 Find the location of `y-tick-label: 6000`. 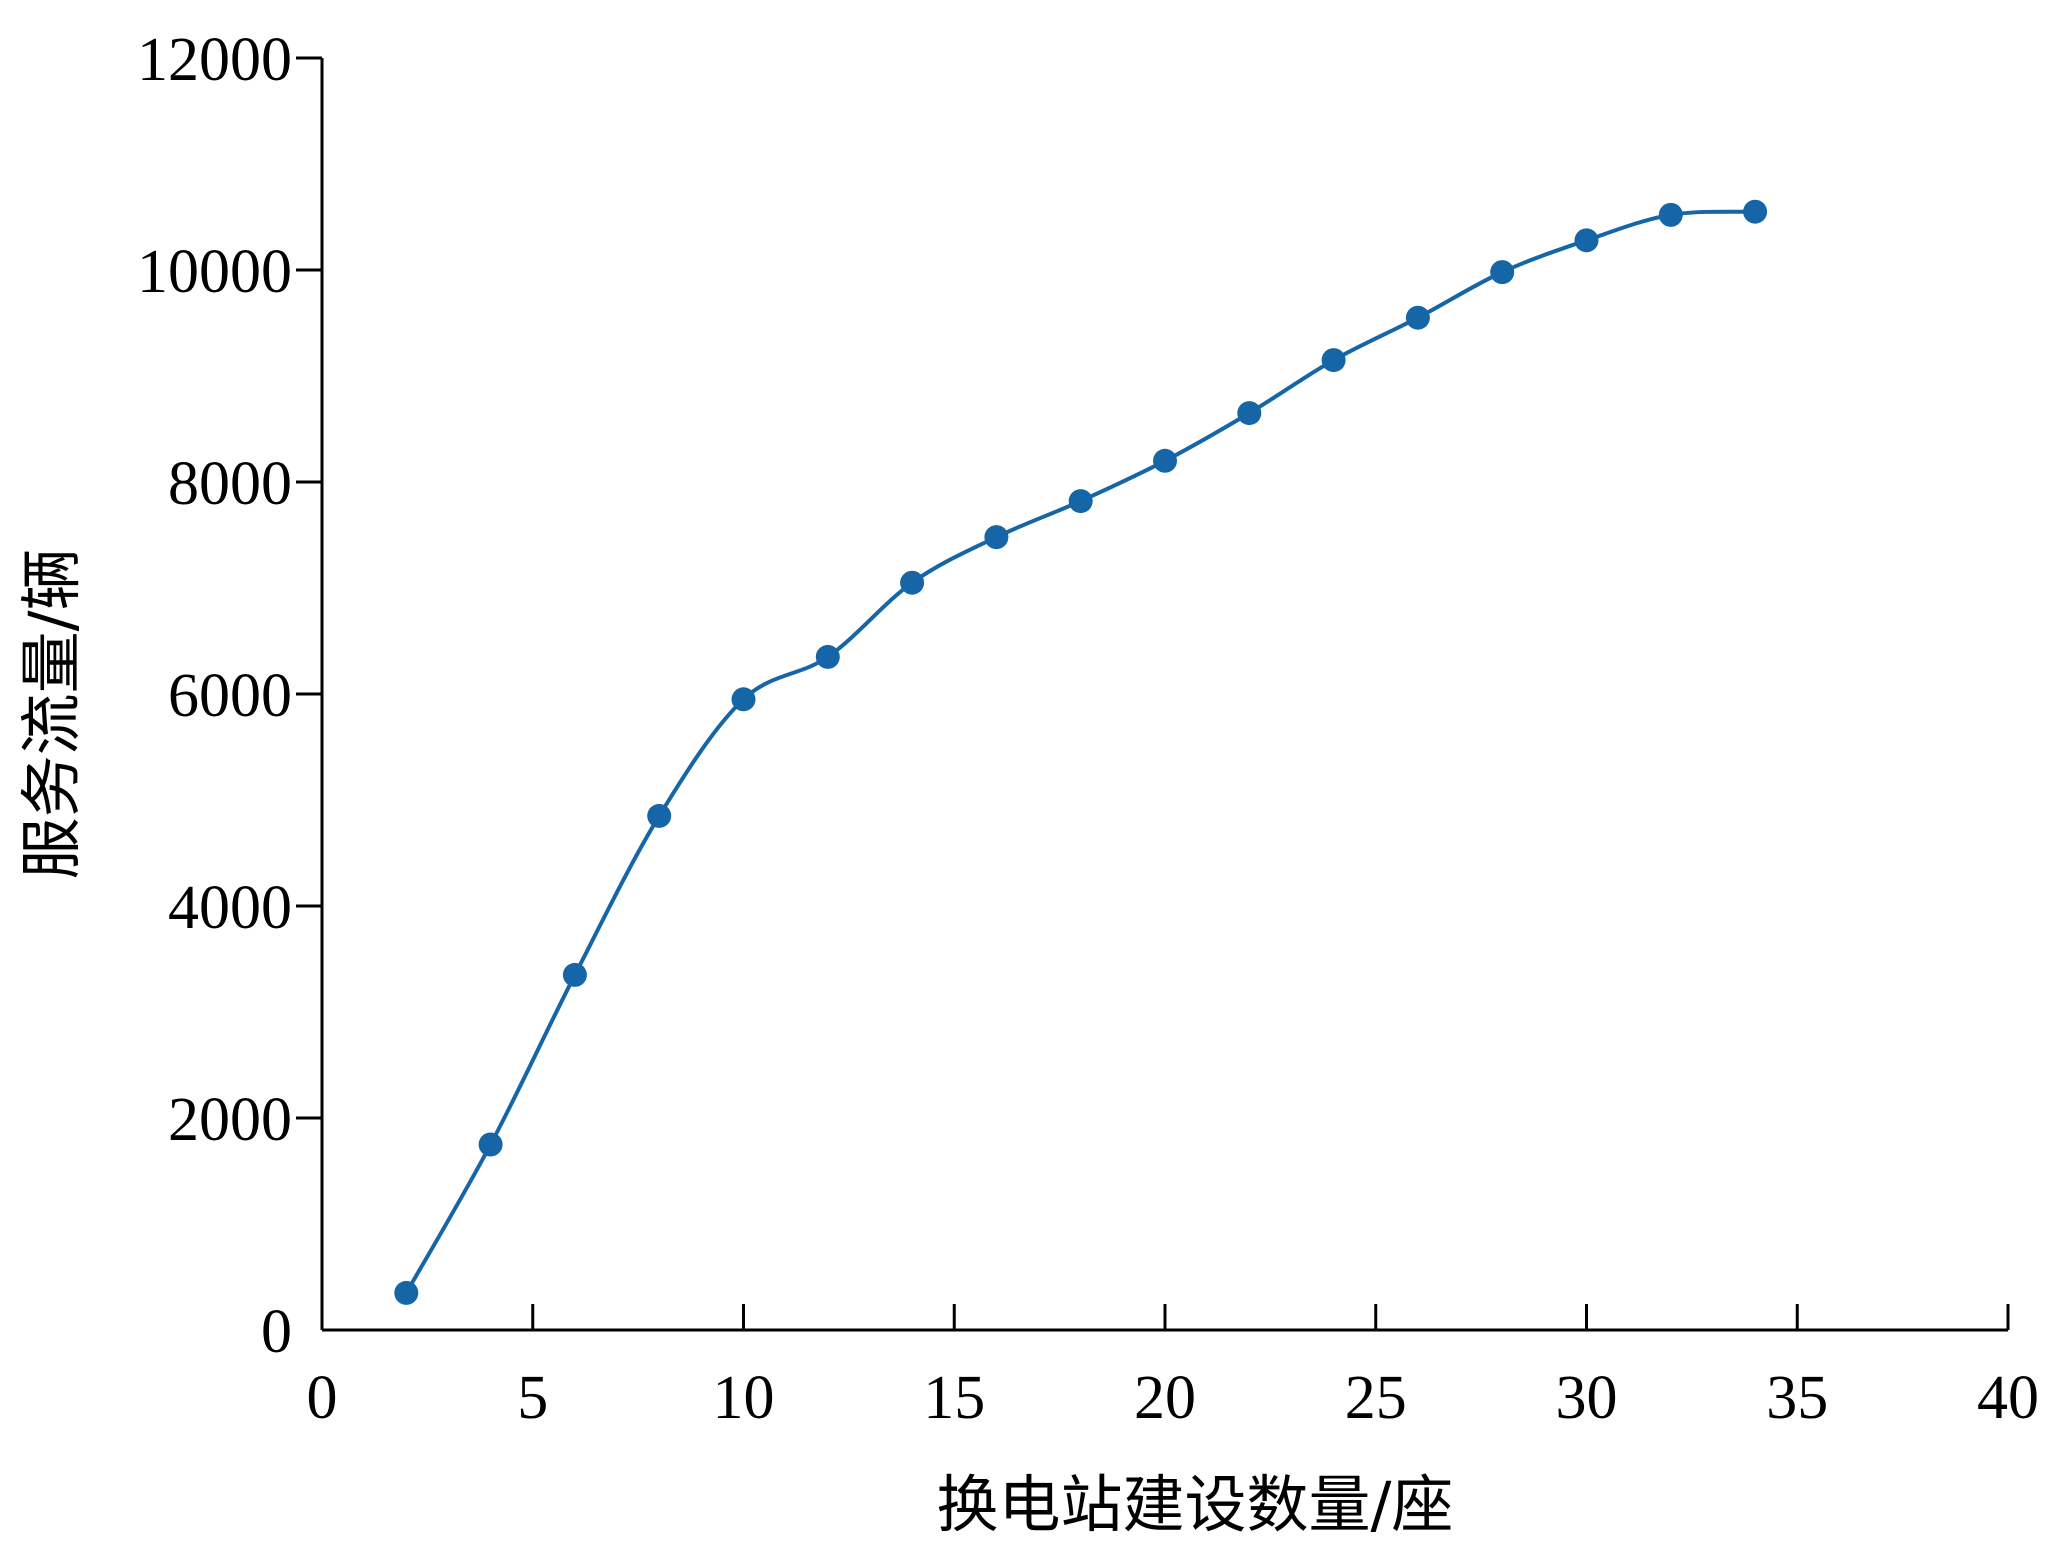

y-tick-label: 6000 is located at coordinates (230, 696).